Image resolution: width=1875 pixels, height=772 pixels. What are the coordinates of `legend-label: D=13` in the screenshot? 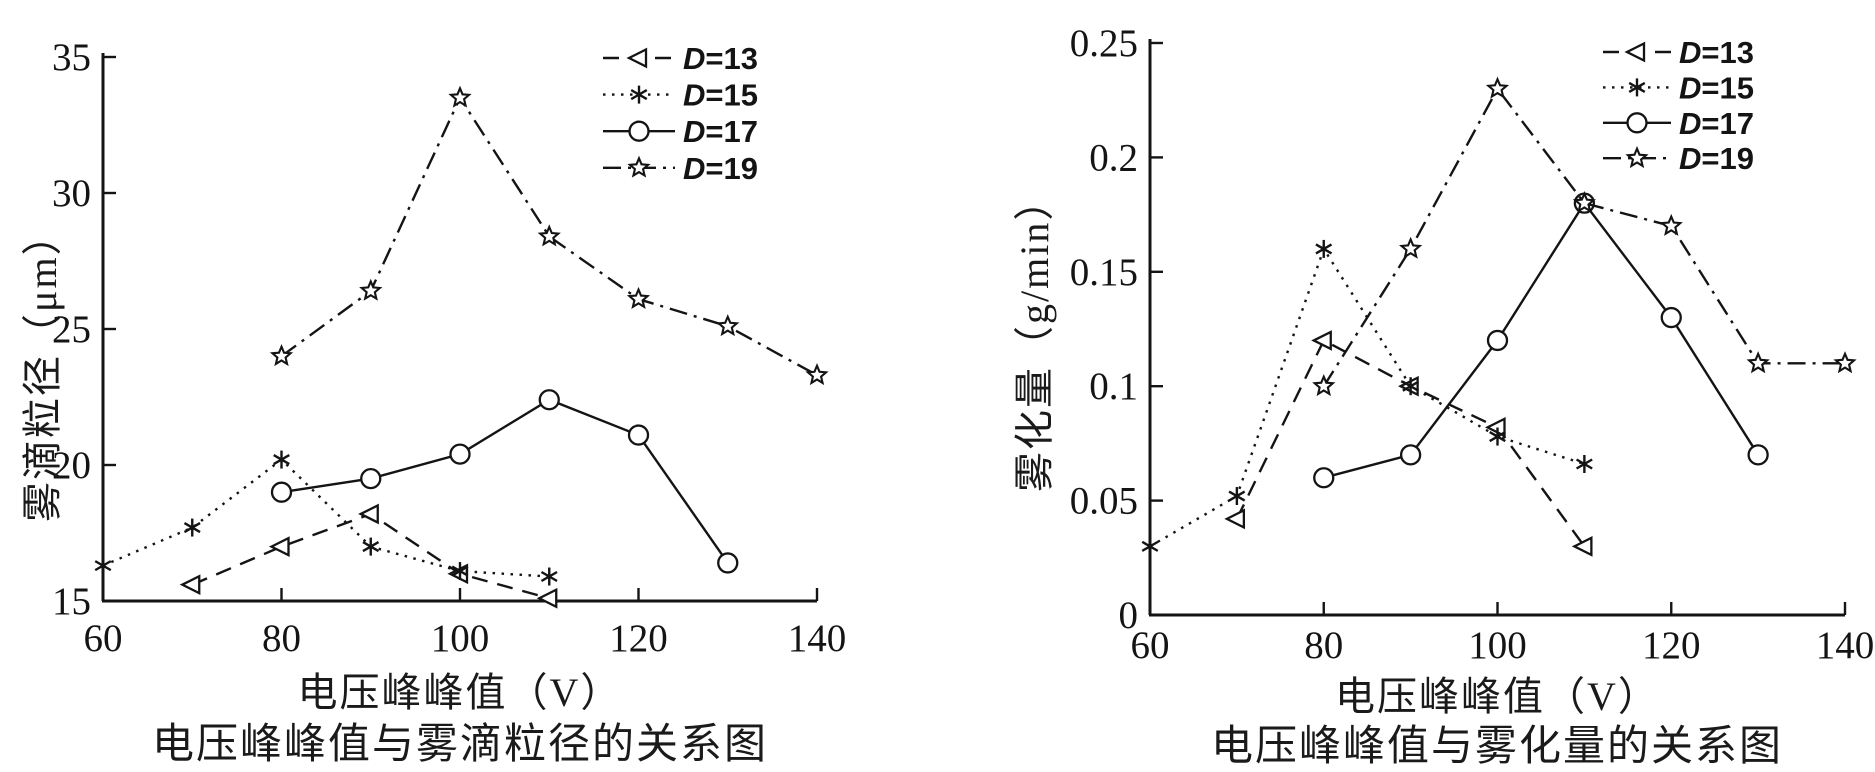 It's located at (720, 58).